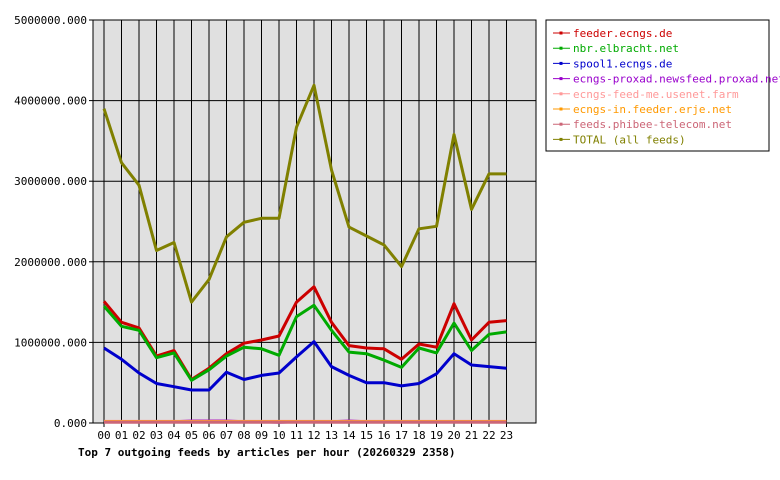  What do you see at coordinates (506, 435) in the screenshot?
I see `x-tick-label: 23` at bounding box center [506, 435].